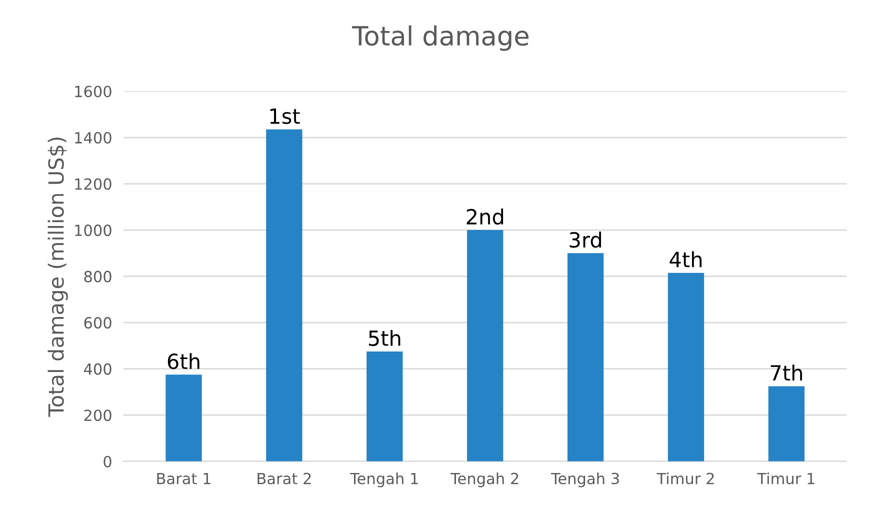 The image size is (882, 507). I want to click on y-tick-label: 400, so click(98, 369).